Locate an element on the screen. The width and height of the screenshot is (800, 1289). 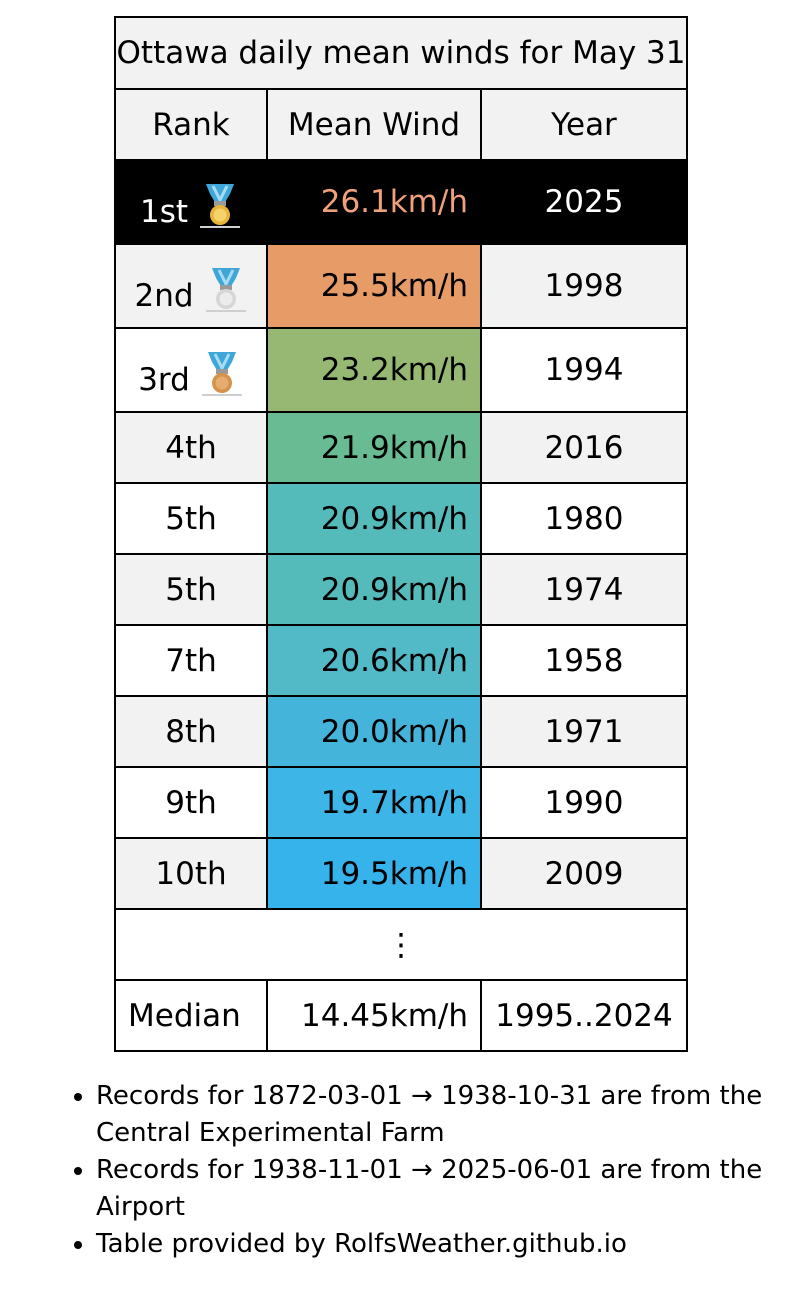
table-row: 2nd 25.5km/h 1998 is located at coordinates (401, 286).